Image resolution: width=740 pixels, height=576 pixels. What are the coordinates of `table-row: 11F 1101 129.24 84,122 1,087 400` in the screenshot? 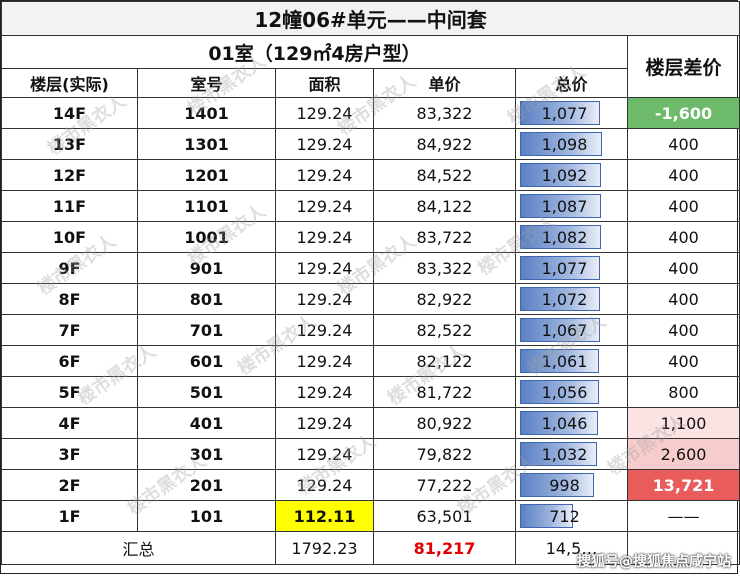 It's located at (370, 206).